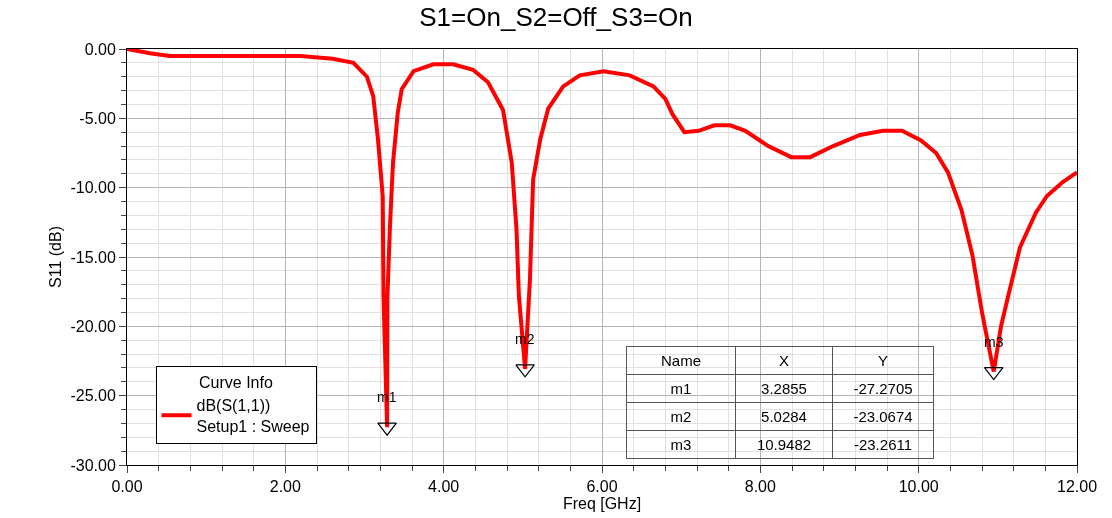  Describe the element at coordinates (681, 444) in the screenshot. I see `annotation: m3` at that location.